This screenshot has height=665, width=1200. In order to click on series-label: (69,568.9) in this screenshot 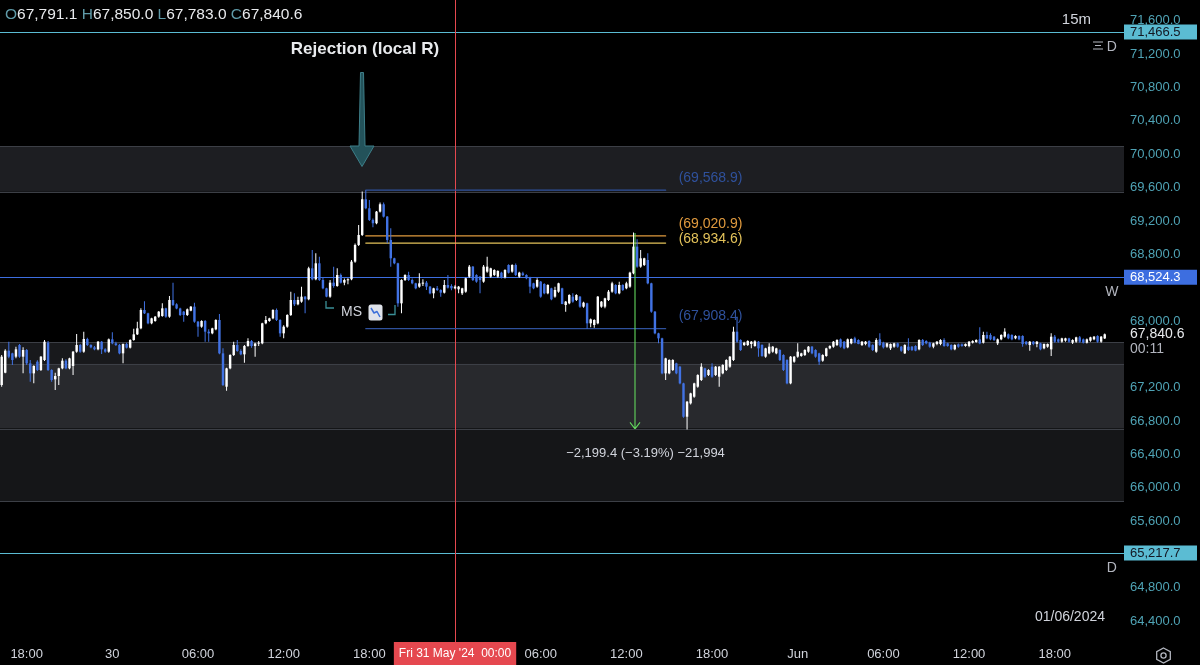, I will do `click(710, 177)`.